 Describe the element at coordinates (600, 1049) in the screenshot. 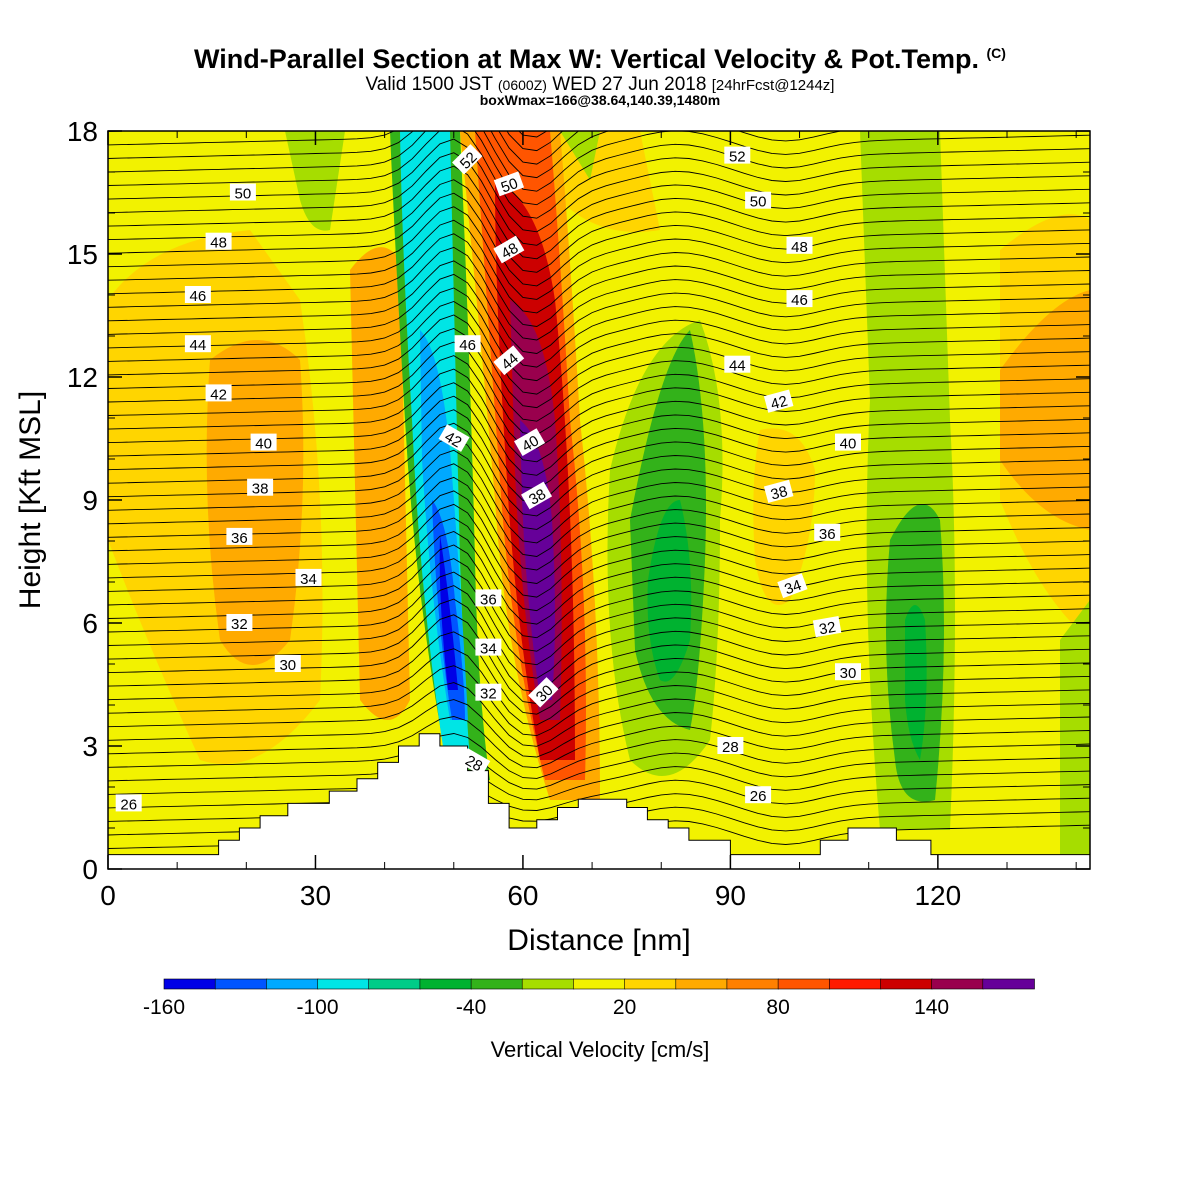

I see `colorbar-label: Vertical Velocity [cm/s]` at that location.